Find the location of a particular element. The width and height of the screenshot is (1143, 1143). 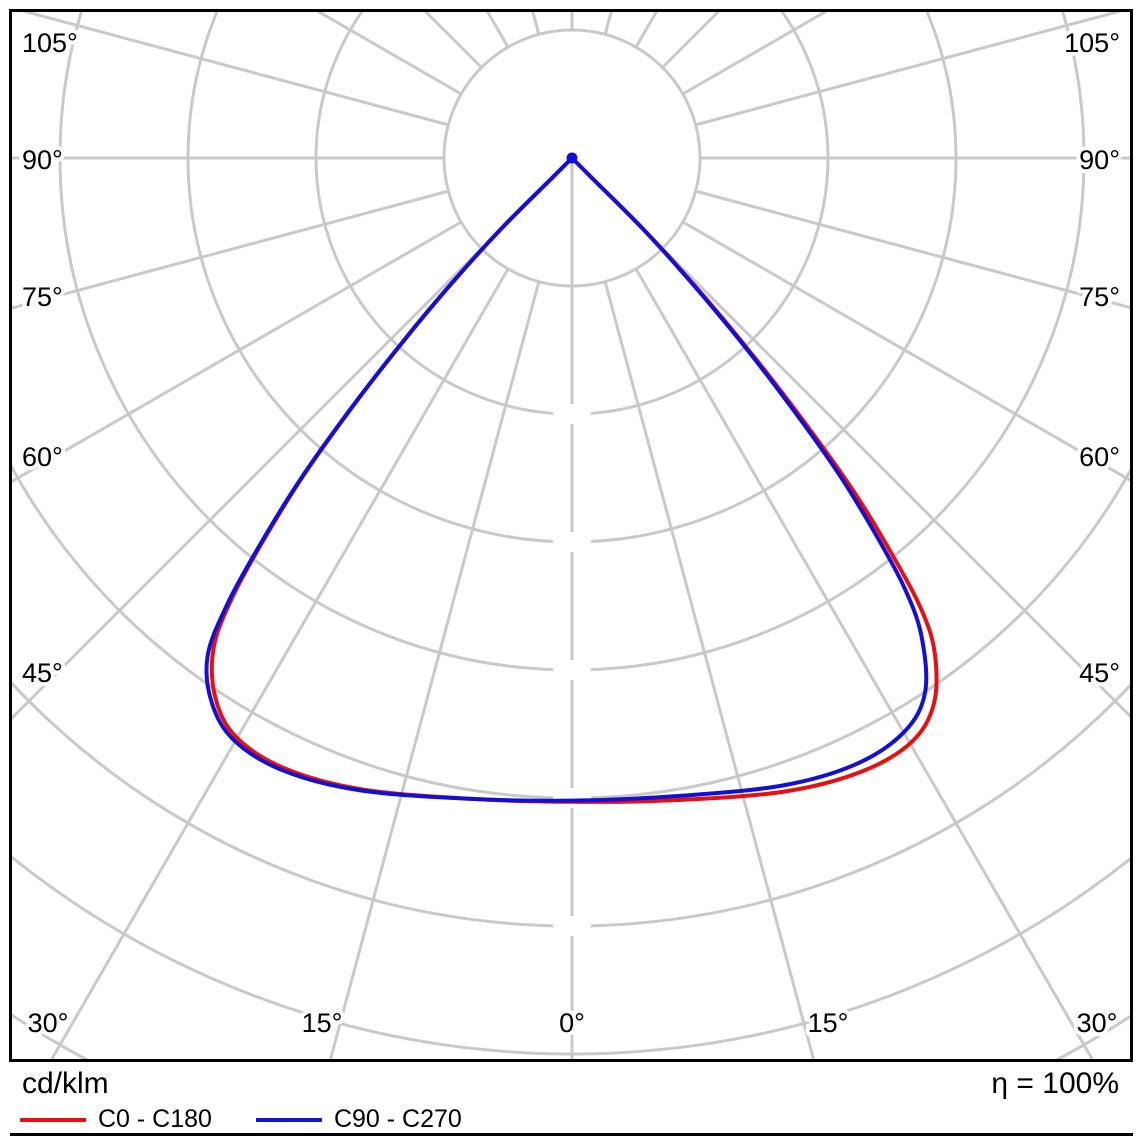

legend-row: C0 - C180 C90 - C270 is located at coordinates (241, 1119).